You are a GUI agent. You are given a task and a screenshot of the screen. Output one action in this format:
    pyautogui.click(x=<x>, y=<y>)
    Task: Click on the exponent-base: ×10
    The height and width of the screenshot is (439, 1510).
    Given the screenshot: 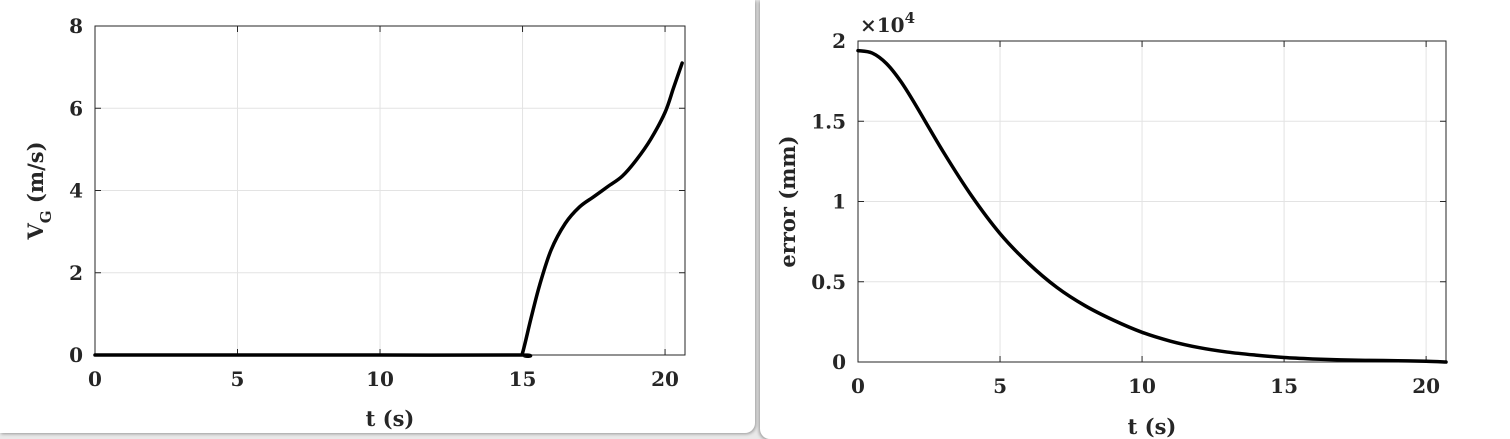 What is the action you would take?
    pyautogui.click(x=882, y=25)
    